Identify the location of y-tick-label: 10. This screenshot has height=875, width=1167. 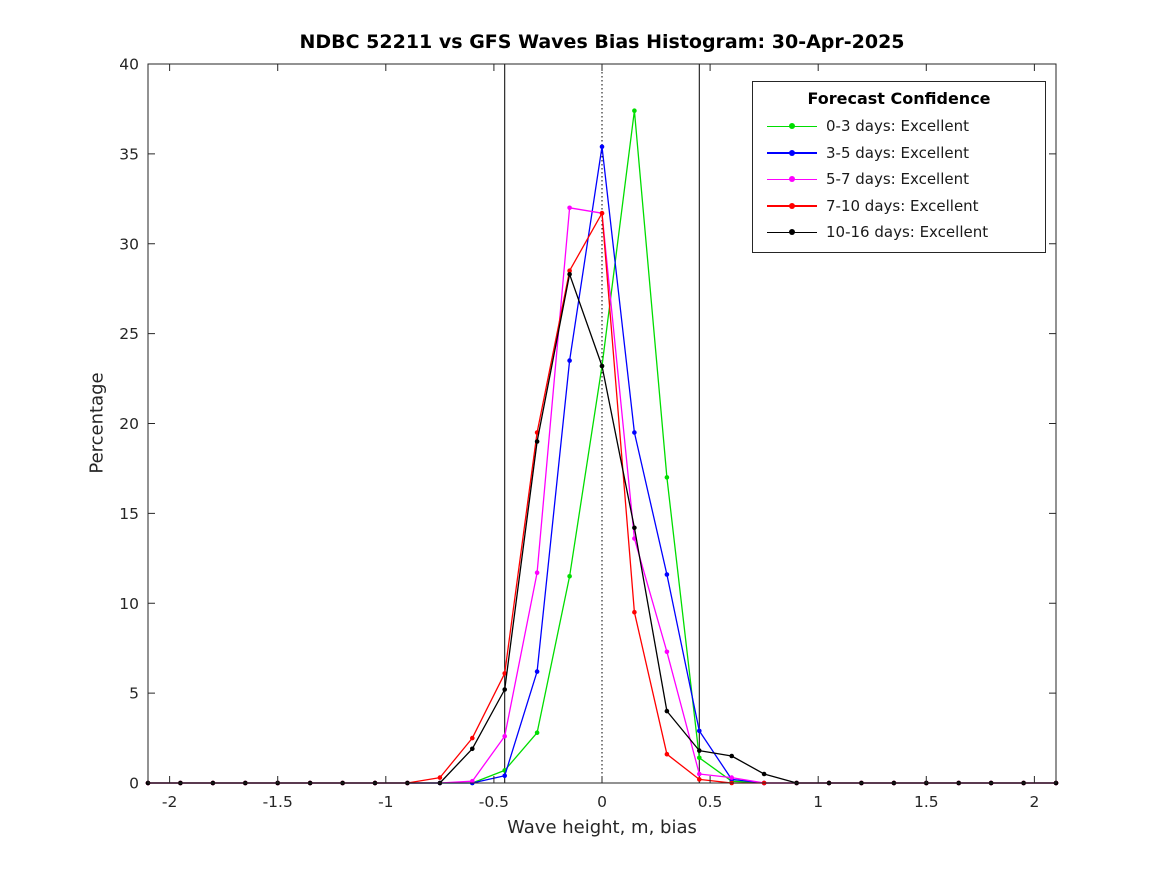
(129, 604).